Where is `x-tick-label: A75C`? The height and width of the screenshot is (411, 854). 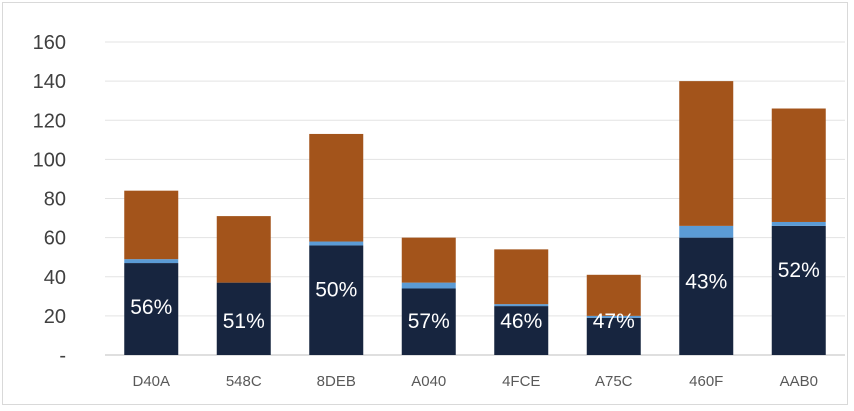
x-tick-label: A75C is located at coordinates (614, 381).